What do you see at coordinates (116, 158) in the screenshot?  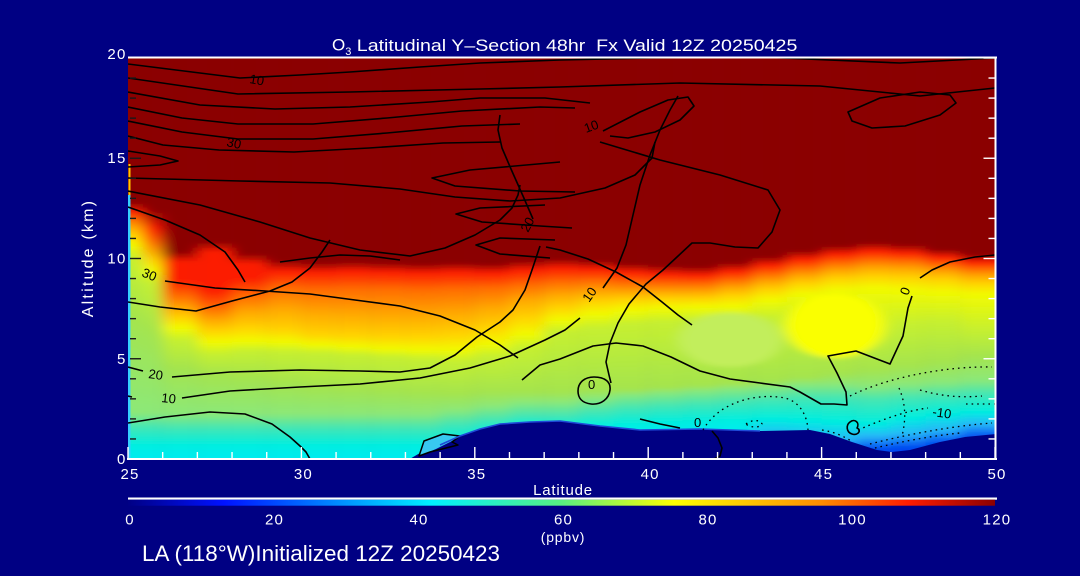 I see `svg-text: 15` at bounding box center [116, 158].